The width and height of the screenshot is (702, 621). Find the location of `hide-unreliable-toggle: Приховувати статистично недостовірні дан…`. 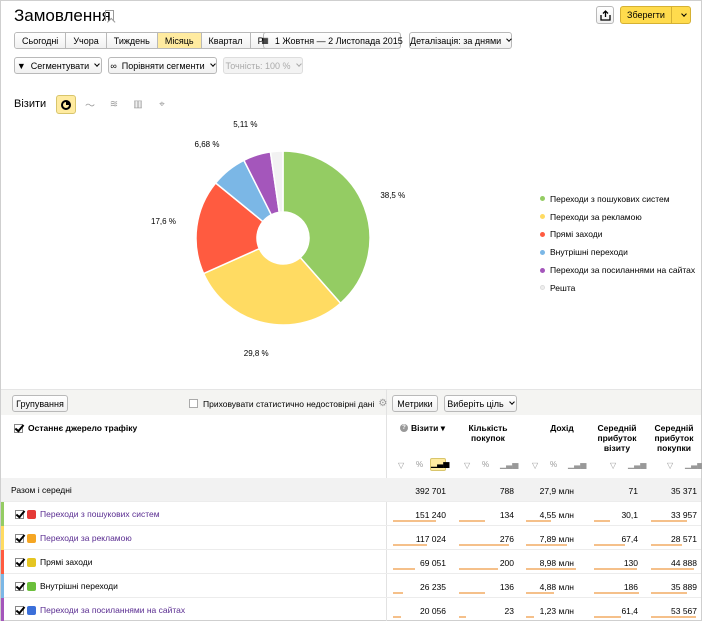

hide-unreliable-toggle: Приховувати статистично недостовірні дан… is located at coordinates (288, 403).